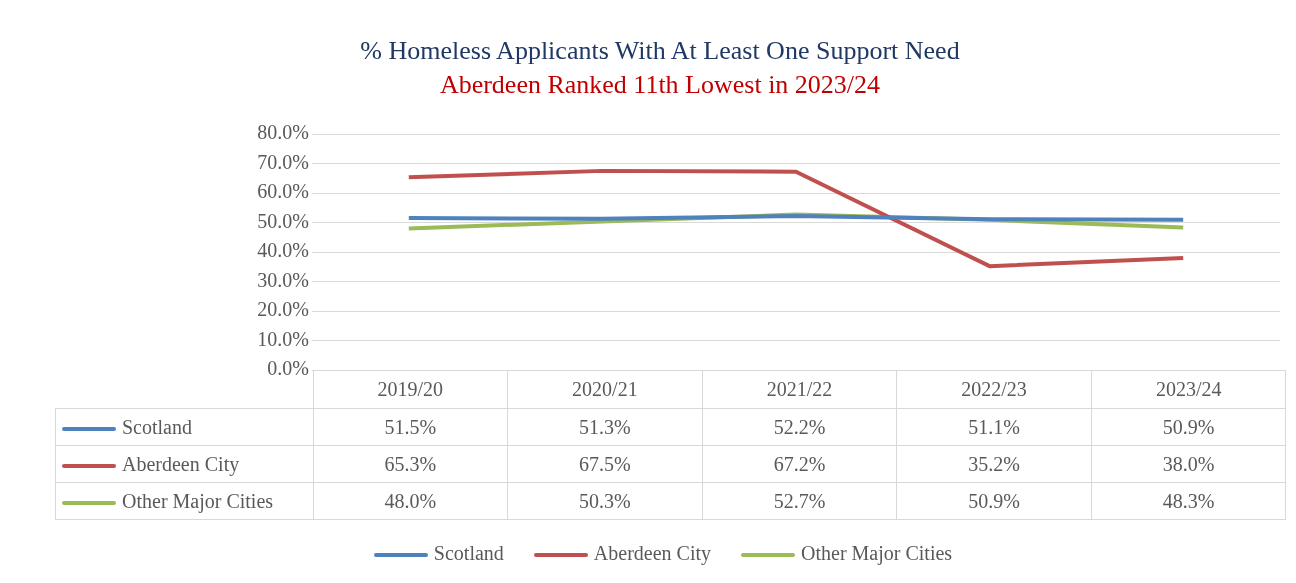 The height and width of the screenshot is (583, 1296). Describe the element at coordinates (184, 501) in the screenshot. I see `legend-label: Other Major Cities` at that location.